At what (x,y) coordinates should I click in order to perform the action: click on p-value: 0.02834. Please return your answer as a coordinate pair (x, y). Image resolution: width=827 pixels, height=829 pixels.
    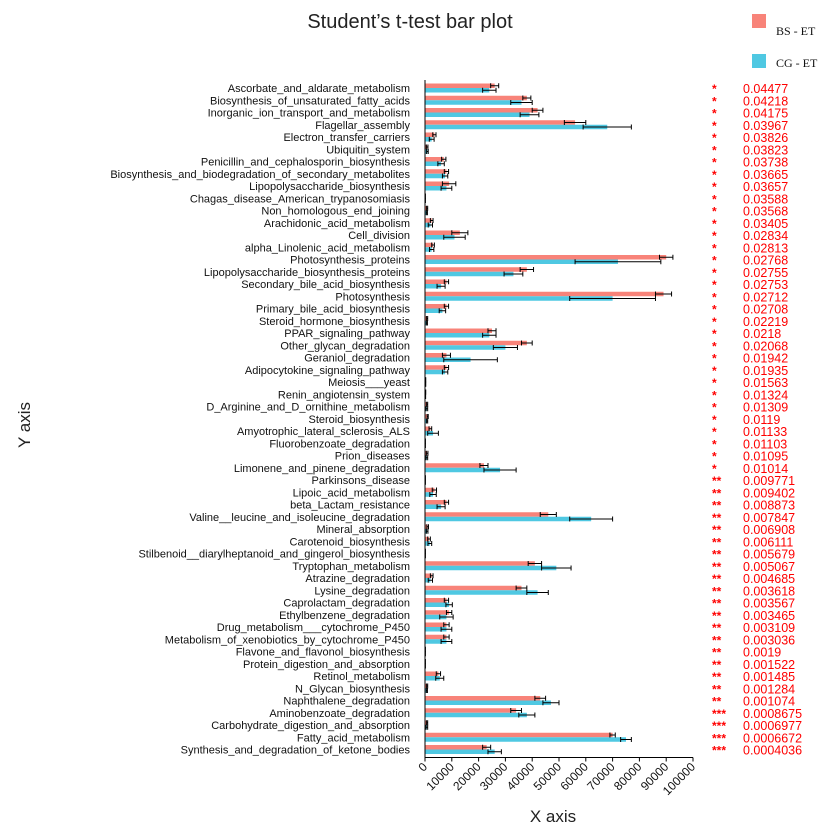
    Looking at the image, I should click on (765, 236).